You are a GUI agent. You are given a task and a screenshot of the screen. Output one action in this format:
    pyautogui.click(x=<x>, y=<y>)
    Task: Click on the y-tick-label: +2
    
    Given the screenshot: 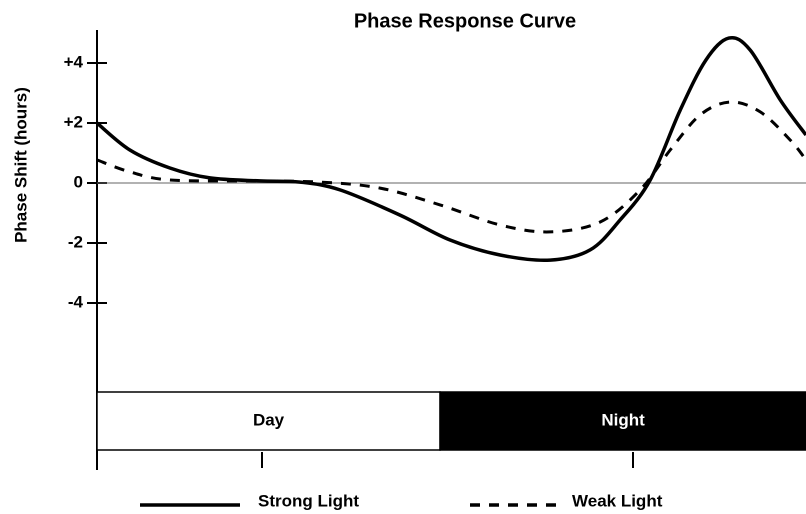 What is the action you would take?
    pyautogui.click(x=73, y=121)
    